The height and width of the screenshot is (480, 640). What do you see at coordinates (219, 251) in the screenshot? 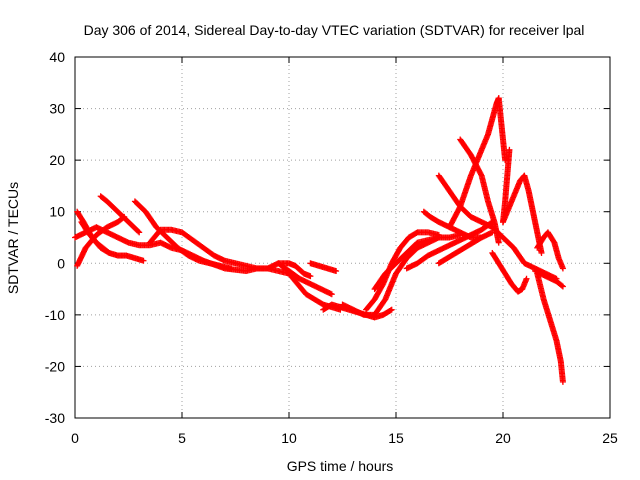
I see `series-arc2` at bounding box center [219, 251].